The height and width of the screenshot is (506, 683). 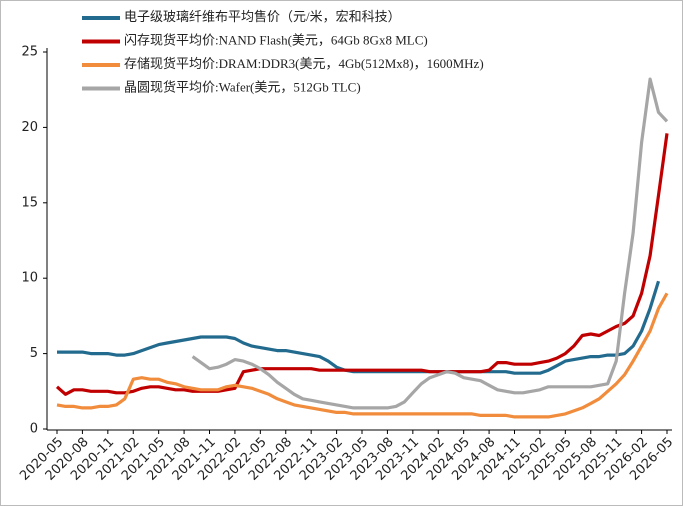 What do you see at coordinates (34, 429) in the screenshot?
I see `y-tick-label: 0` at bounding box center [34, 429].